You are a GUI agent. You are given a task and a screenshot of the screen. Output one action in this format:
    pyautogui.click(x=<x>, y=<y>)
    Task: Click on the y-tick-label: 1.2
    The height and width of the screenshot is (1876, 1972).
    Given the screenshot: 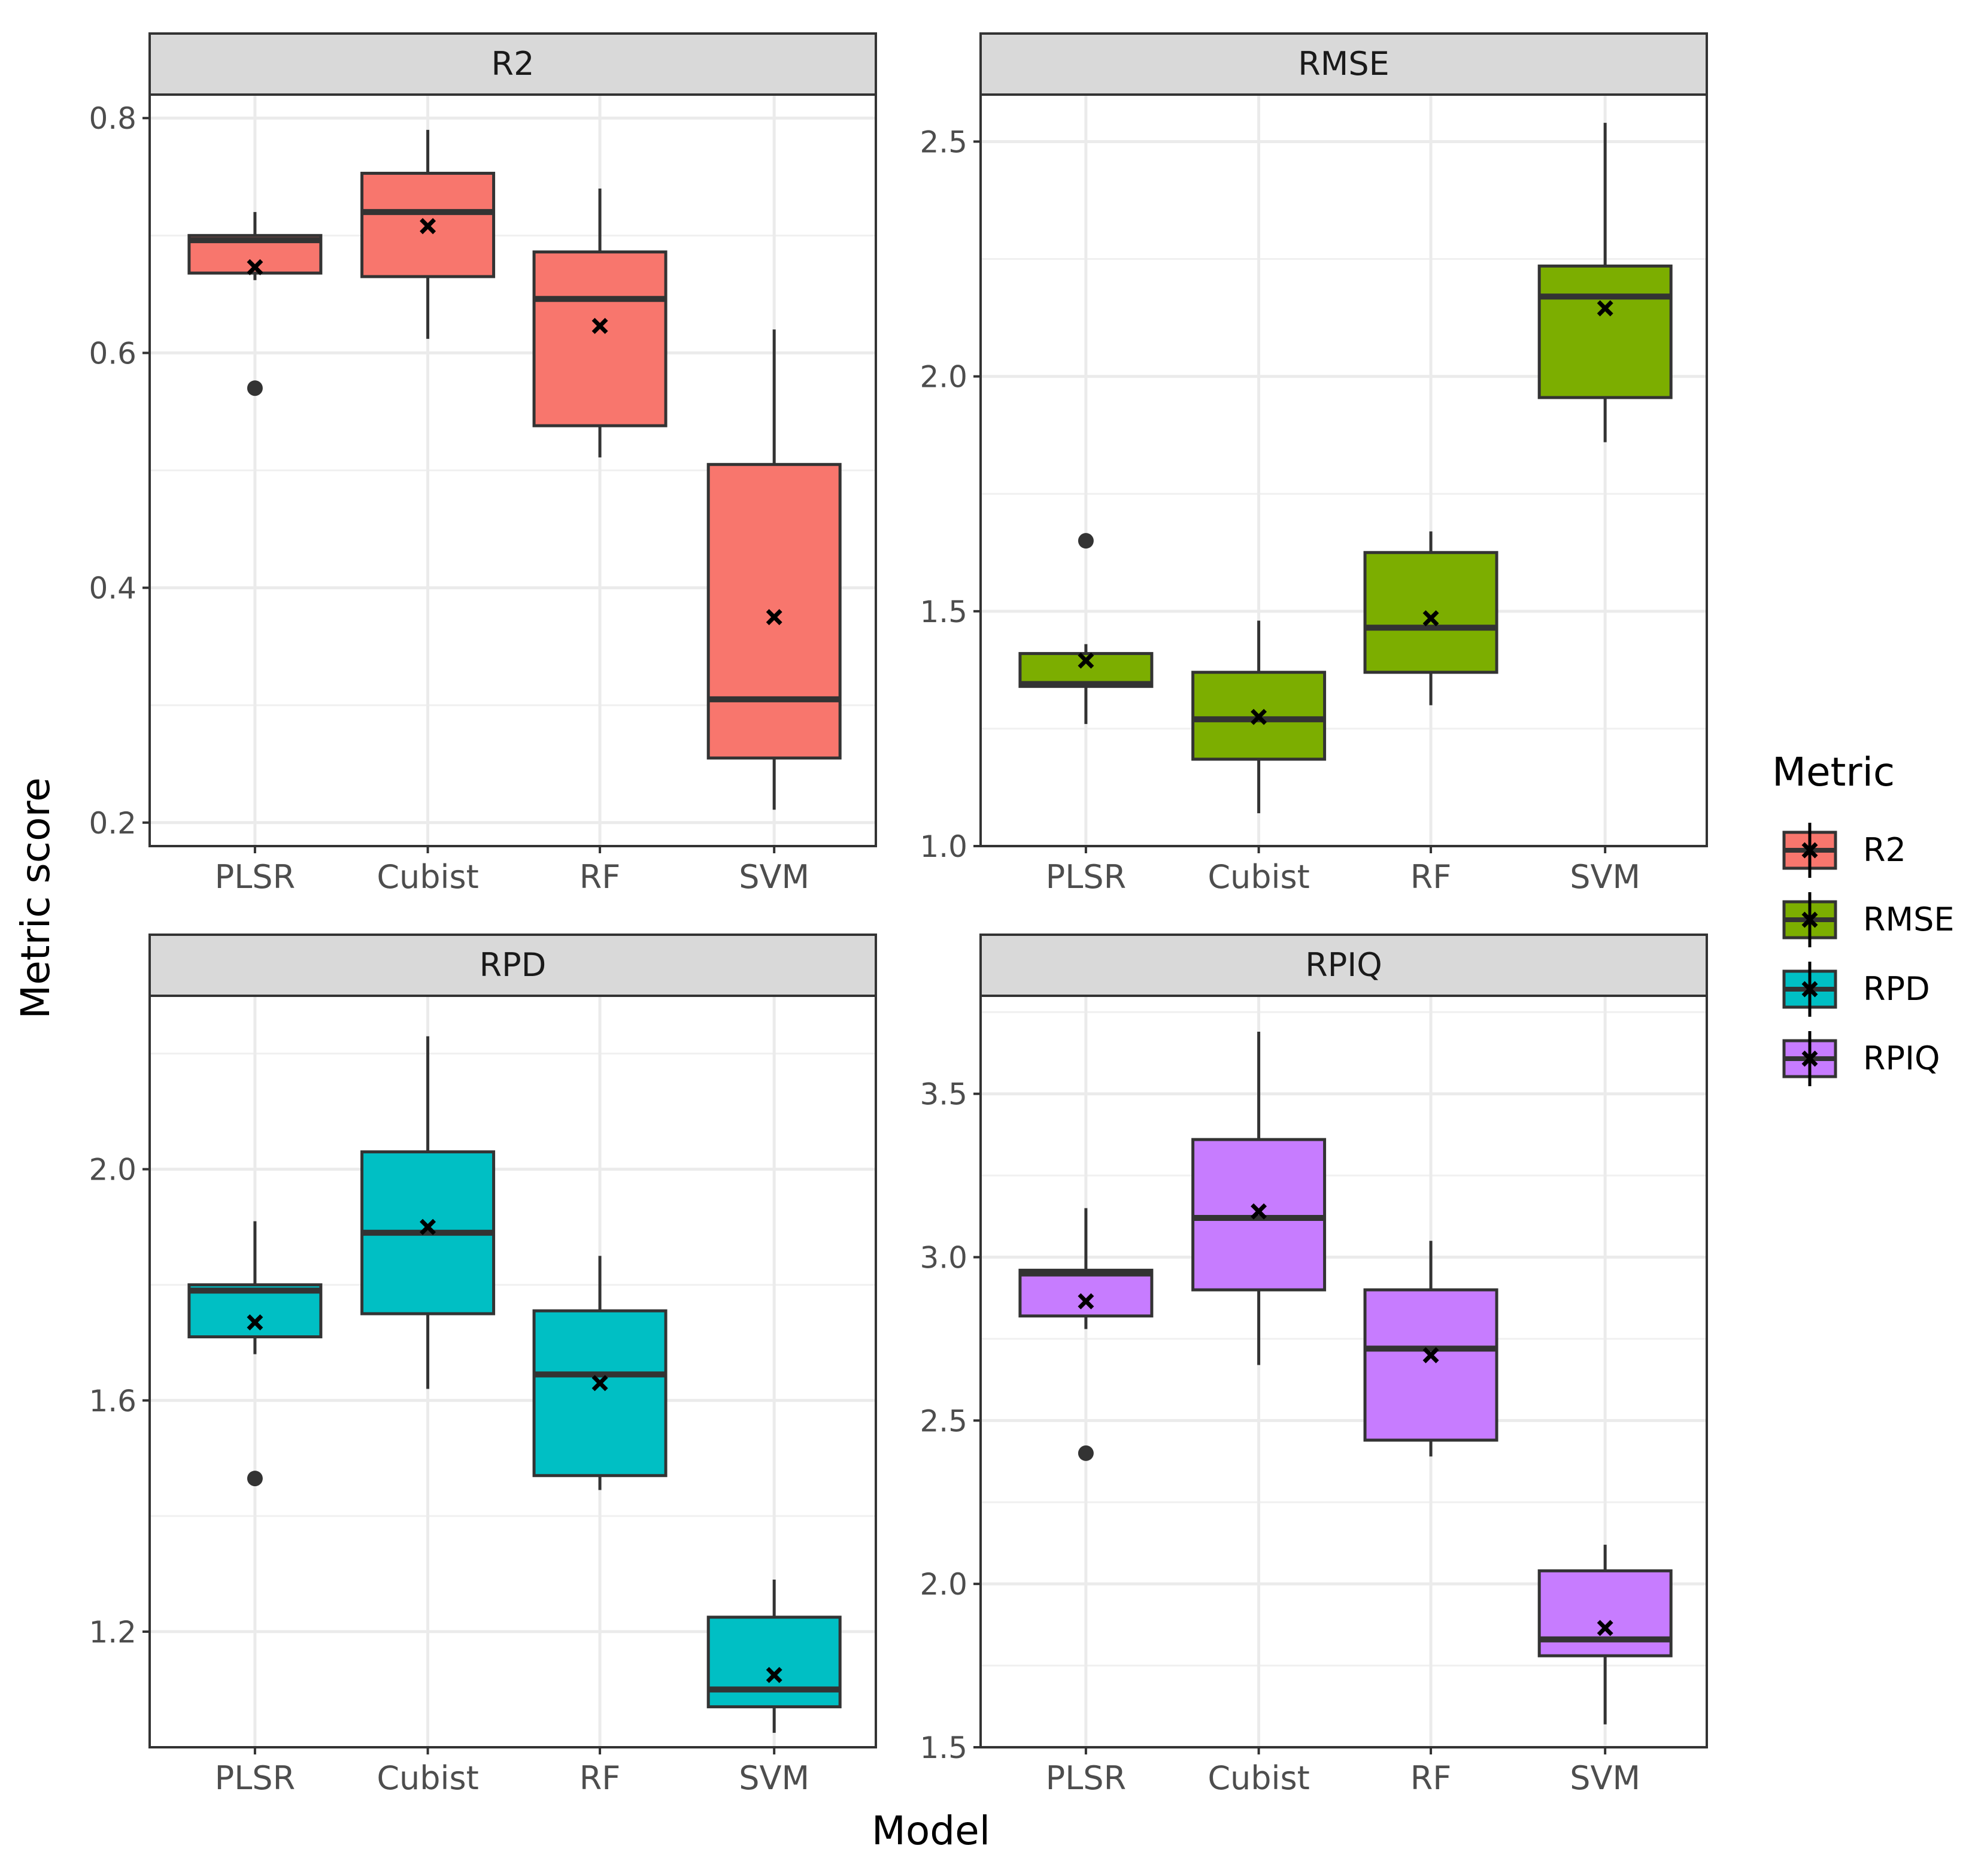 What is the action you would take?
    pyautogui.click(x=113, y=1632)
    